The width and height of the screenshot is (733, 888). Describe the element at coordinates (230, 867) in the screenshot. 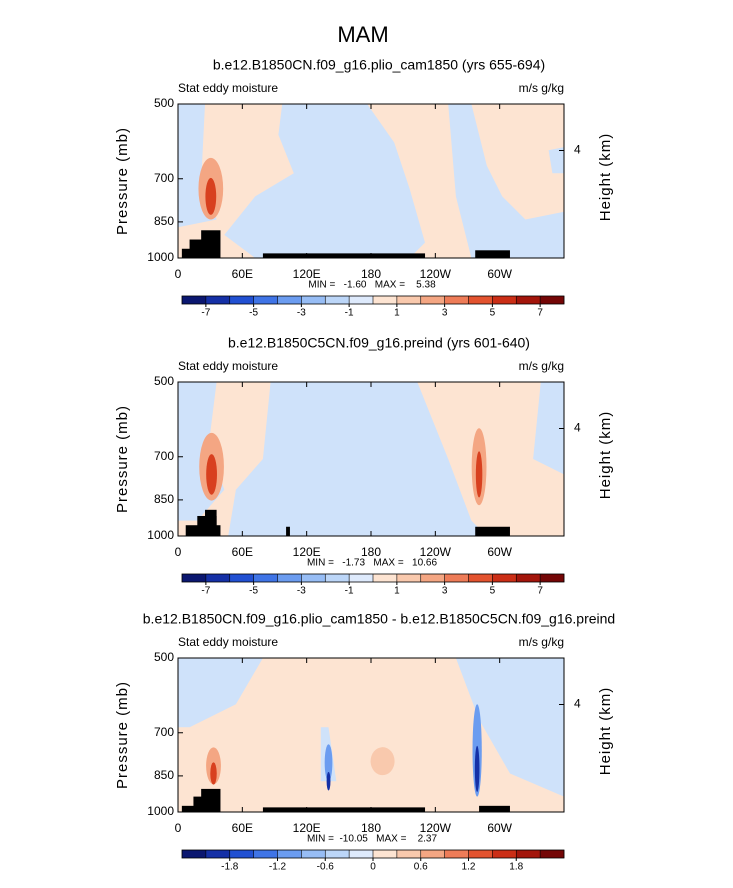

I see `colorbar-tick-label: -1.8` at that location.